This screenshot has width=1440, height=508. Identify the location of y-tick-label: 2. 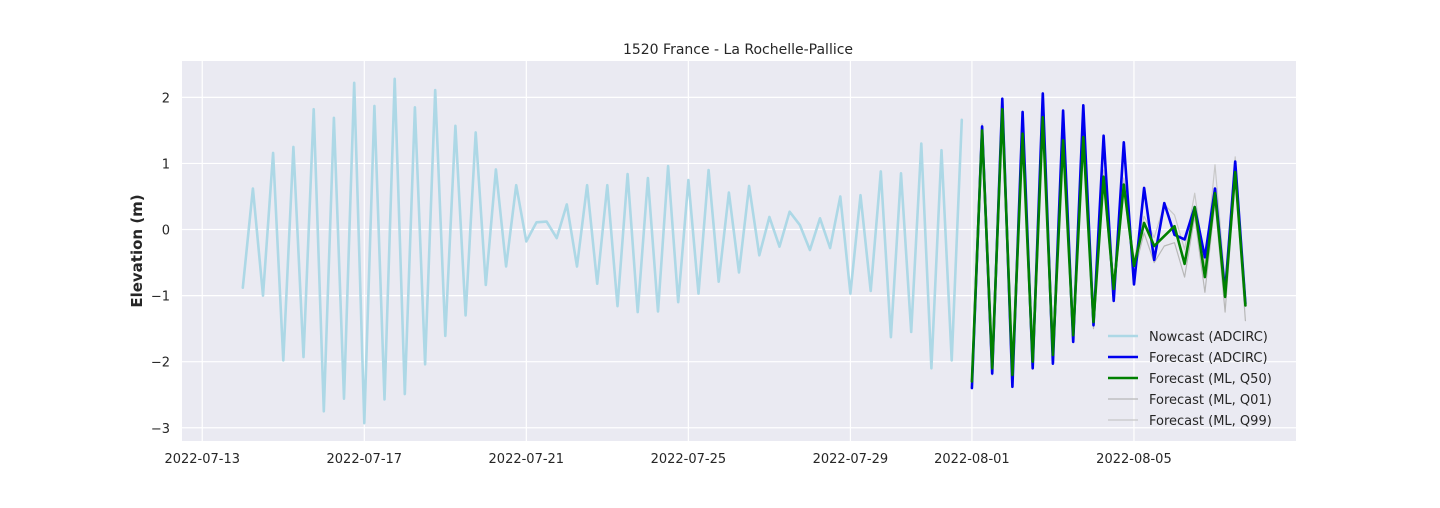
(166, 98).